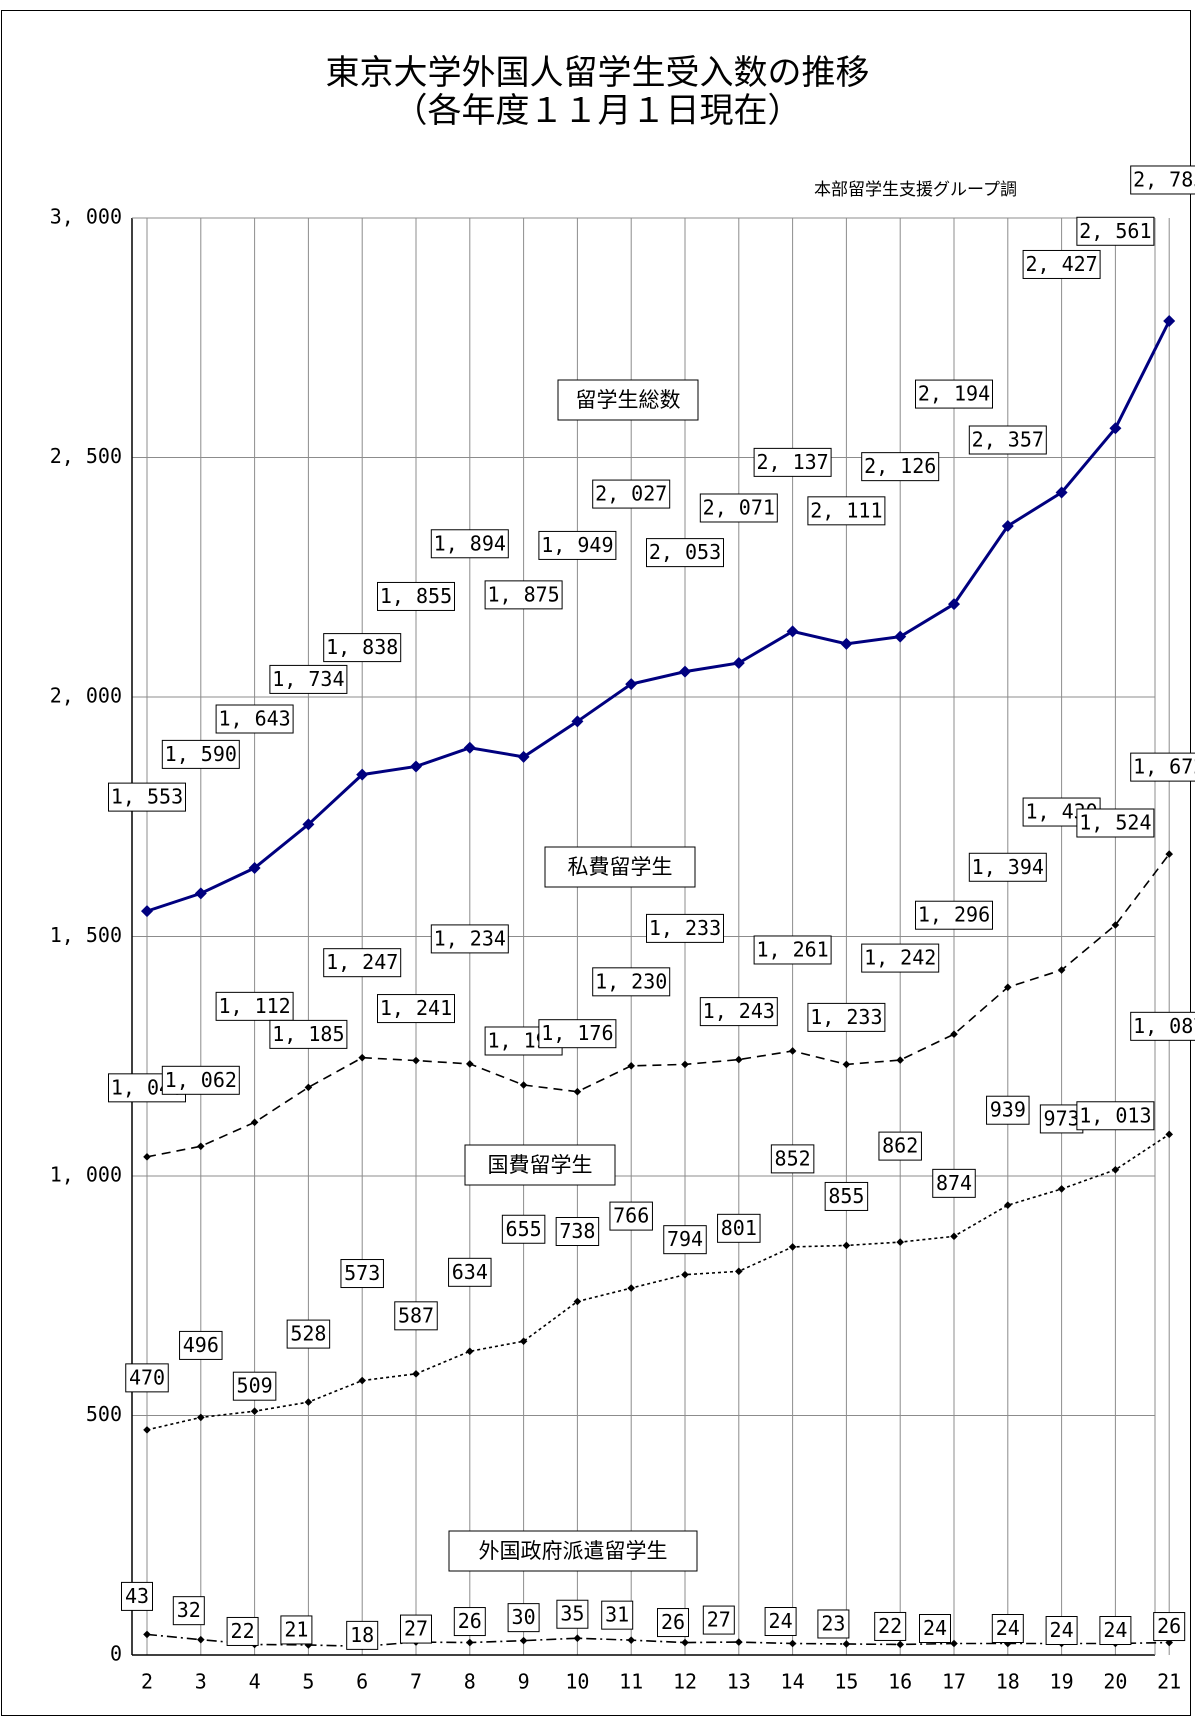 The height and width of the screenshot is (1718, 1195). Describe the element at coordinates (86, 935) in the screenshot. I see `y-tick-label: 1, 500` at that location.